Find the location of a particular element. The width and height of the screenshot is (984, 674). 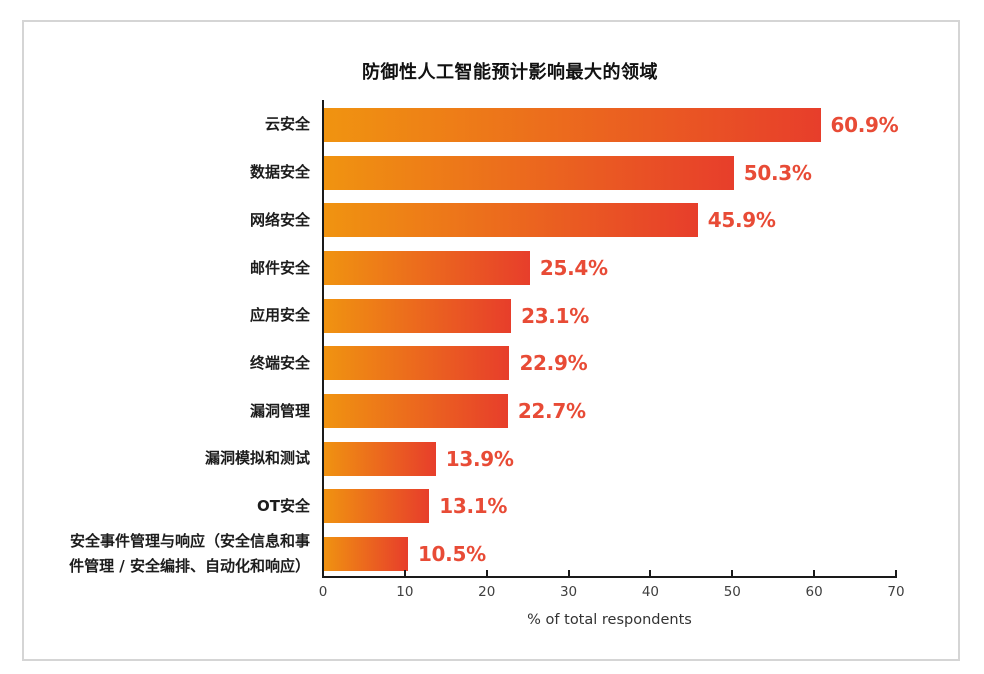

x-axis-tick-label: 40 is located at coordinates (650, 592).